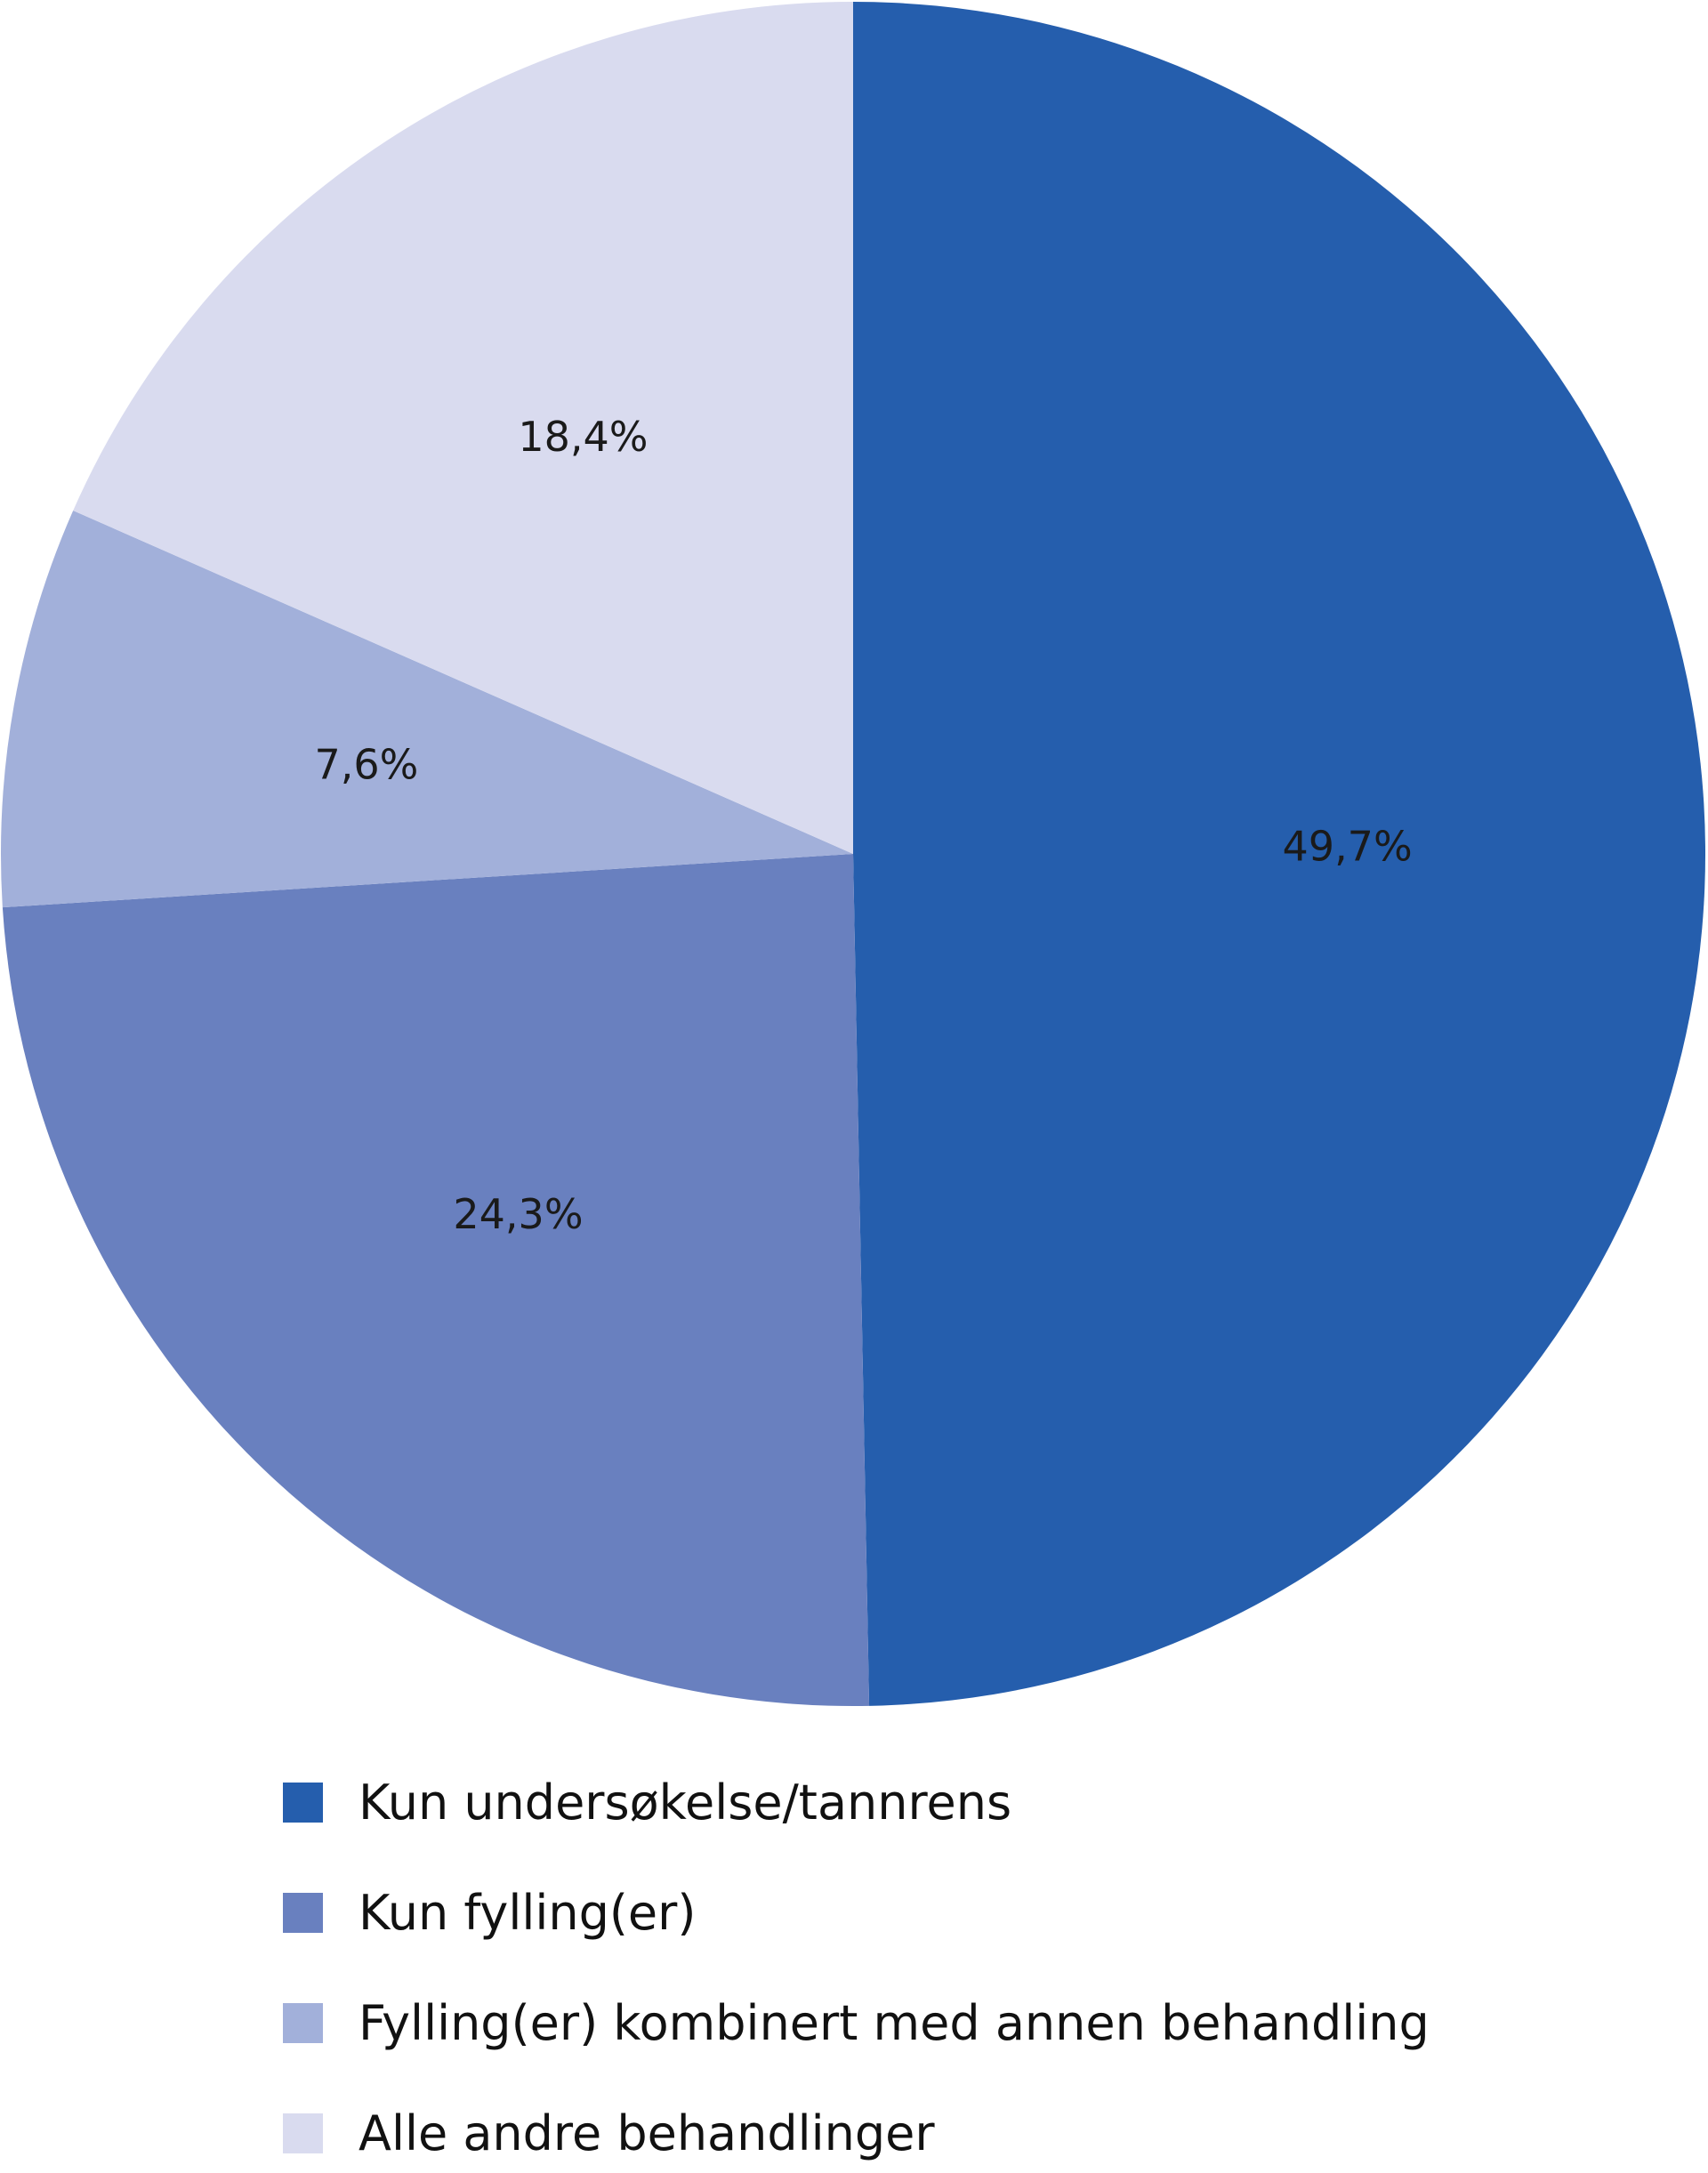 Image resolution: width=1708 pixels, height=2173 pixels. Describe the element at coordinates (1348, 846) in the screenshot. I see `pie-slice-label-0: 49,7%` at that location.